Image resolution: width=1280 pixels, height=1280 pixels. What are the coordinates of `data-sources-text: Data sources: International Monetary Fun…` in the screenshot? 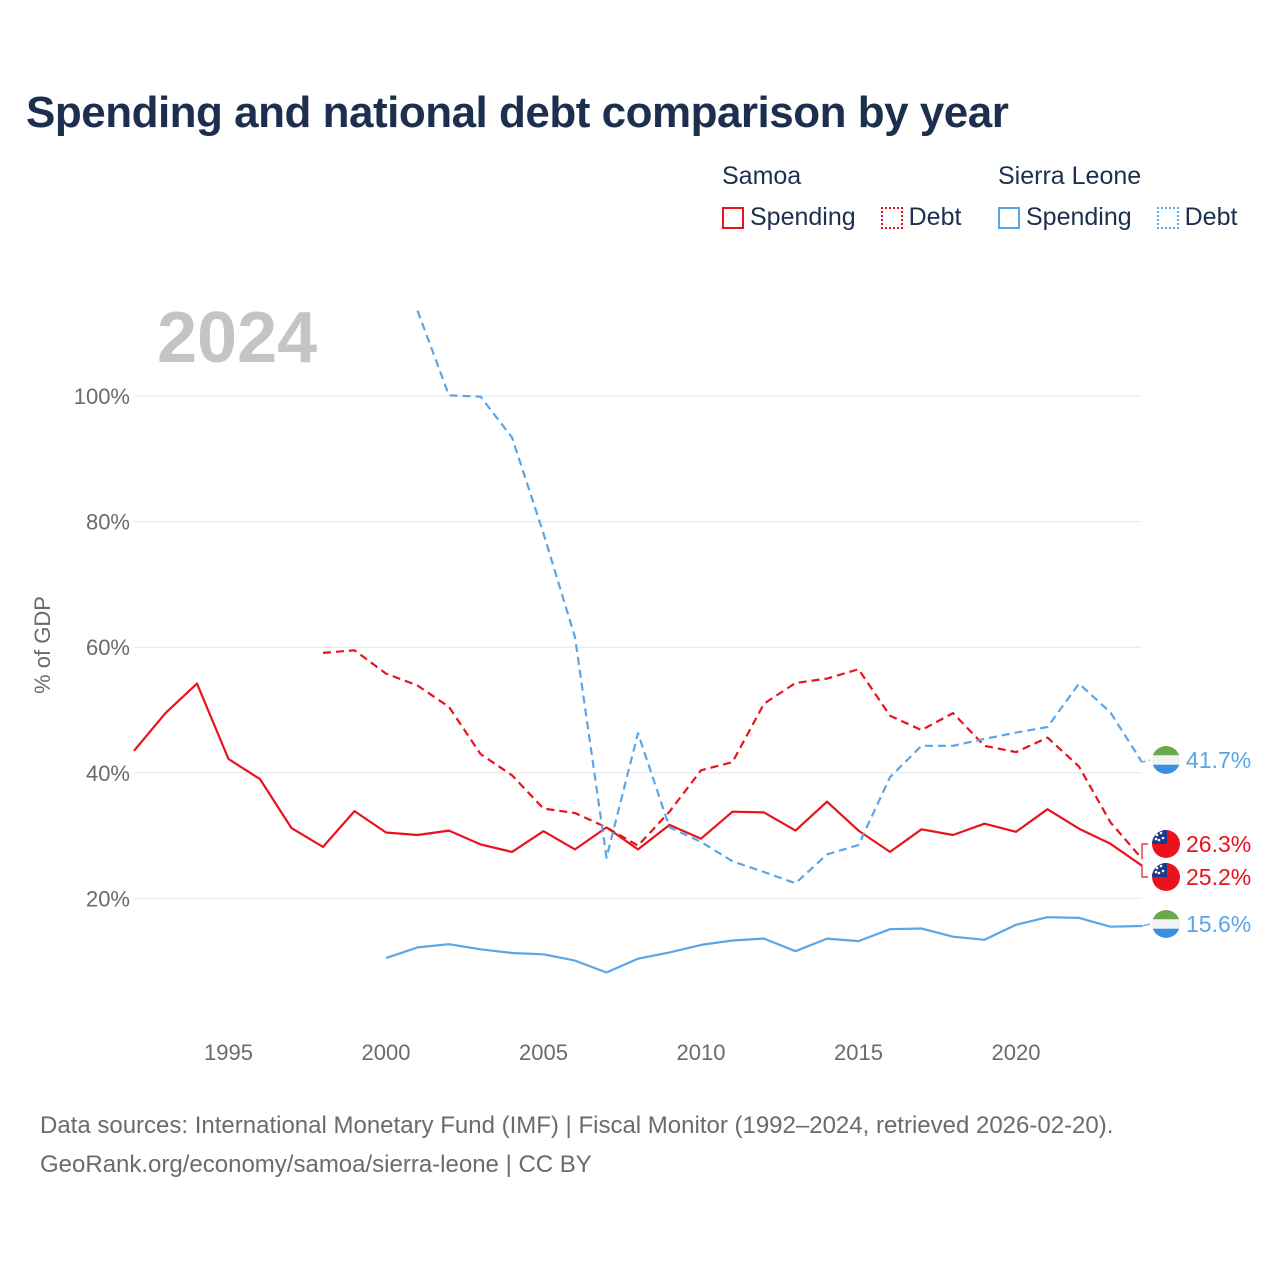 It's located at (577, 1125).